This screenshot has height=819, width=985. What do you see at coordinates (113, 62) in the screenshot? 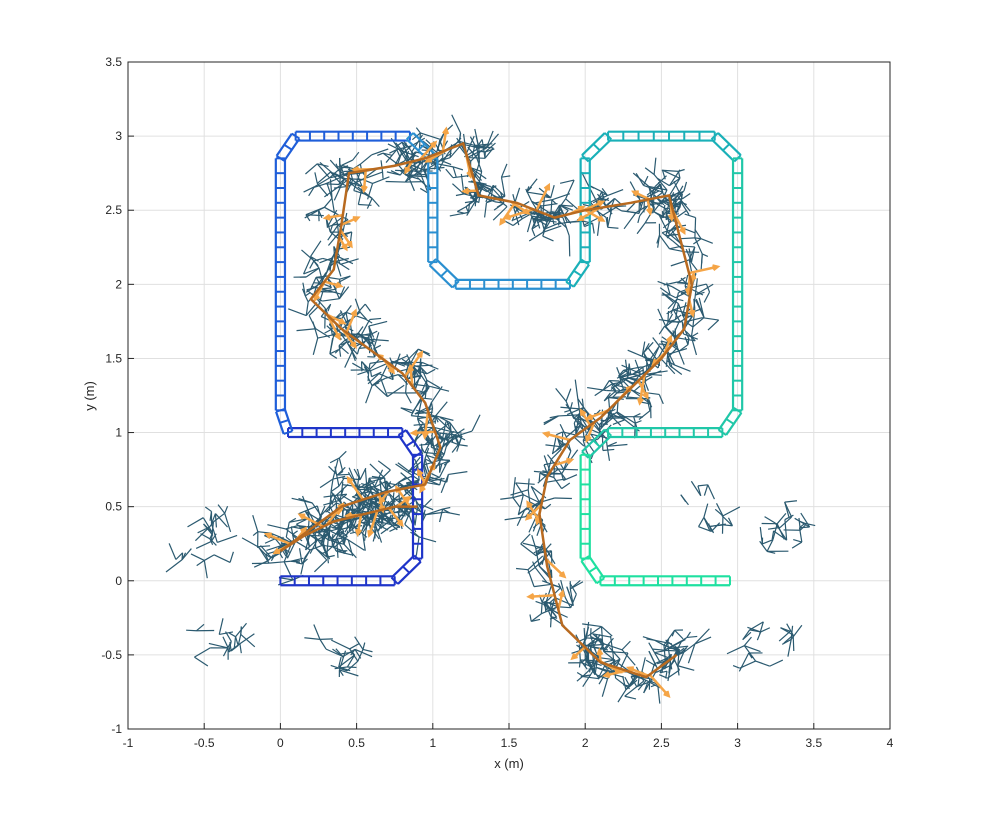
I see `y-tick-label: 3.5` at bounding box center [113, 62].